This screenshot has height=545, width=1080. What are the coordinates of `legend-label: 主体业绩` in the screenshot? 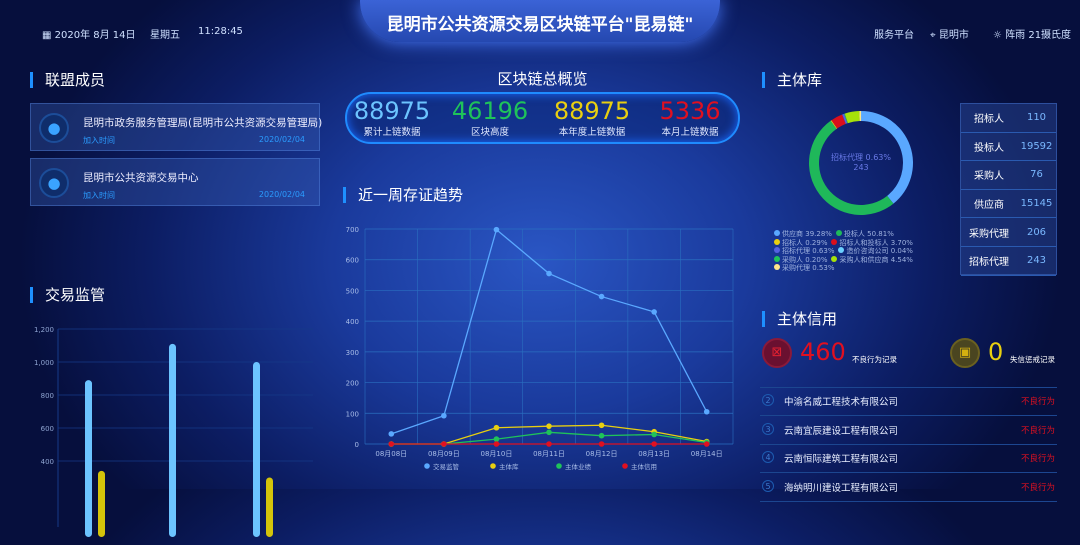 It's located at (578, 466).